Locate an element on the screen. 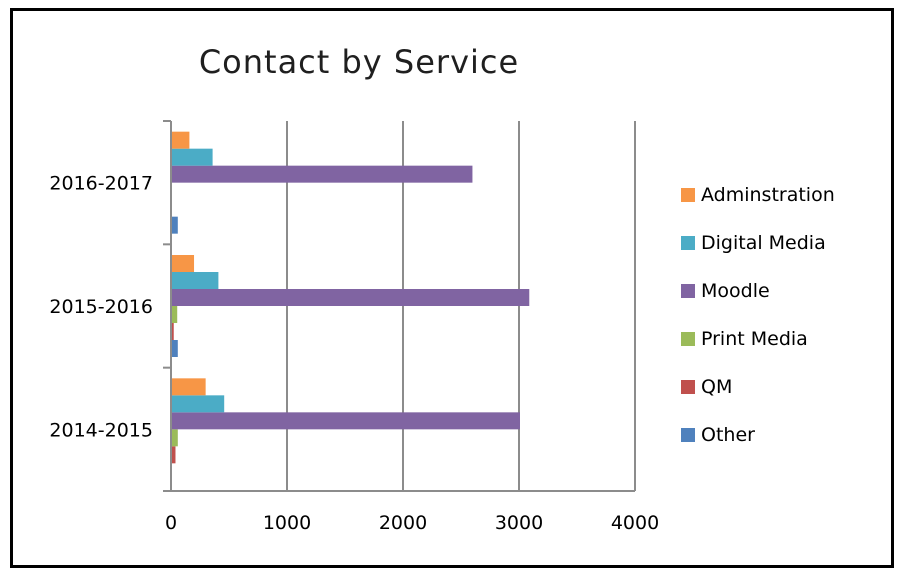  legend-label: Digital Media is located at coordinates (763, 243).